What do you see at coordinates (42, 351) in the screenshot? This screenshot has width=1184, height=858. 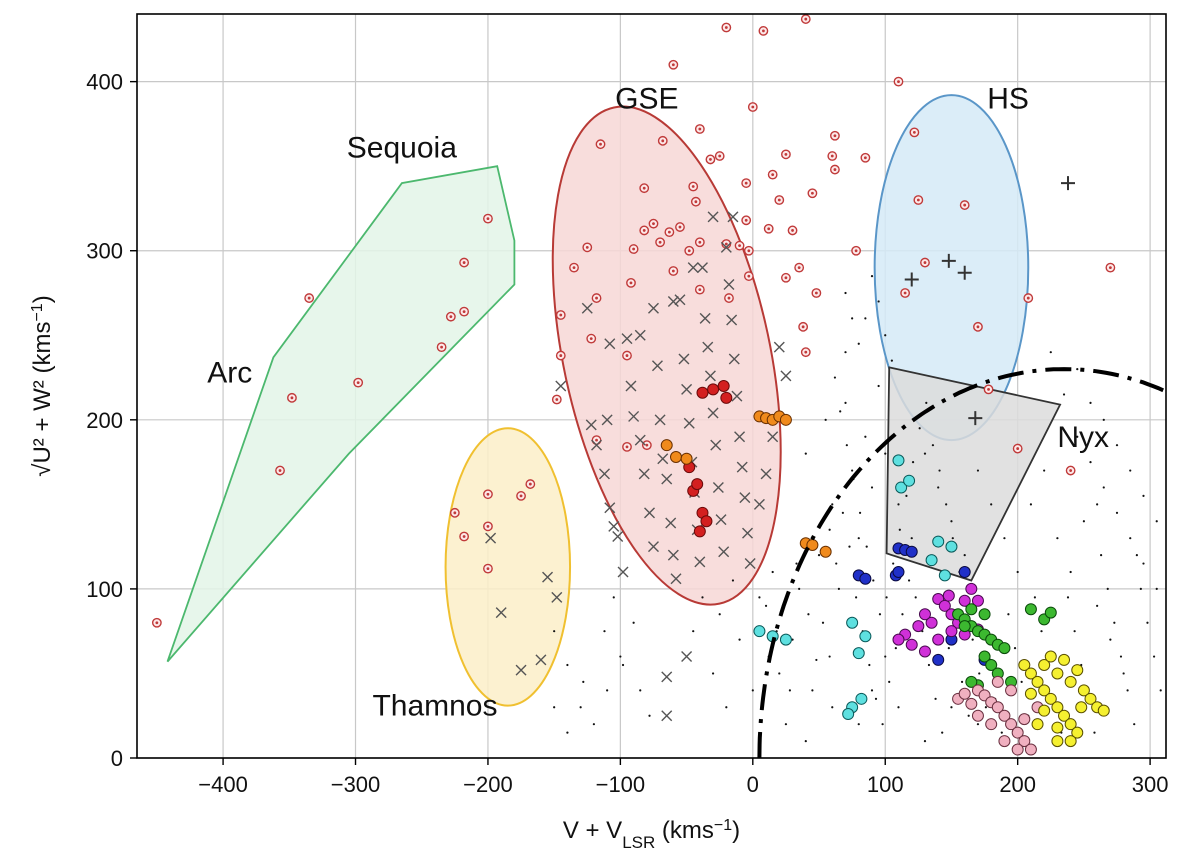 I see `y-axis-label-unit: (kms` at bounding box center [42, 351].